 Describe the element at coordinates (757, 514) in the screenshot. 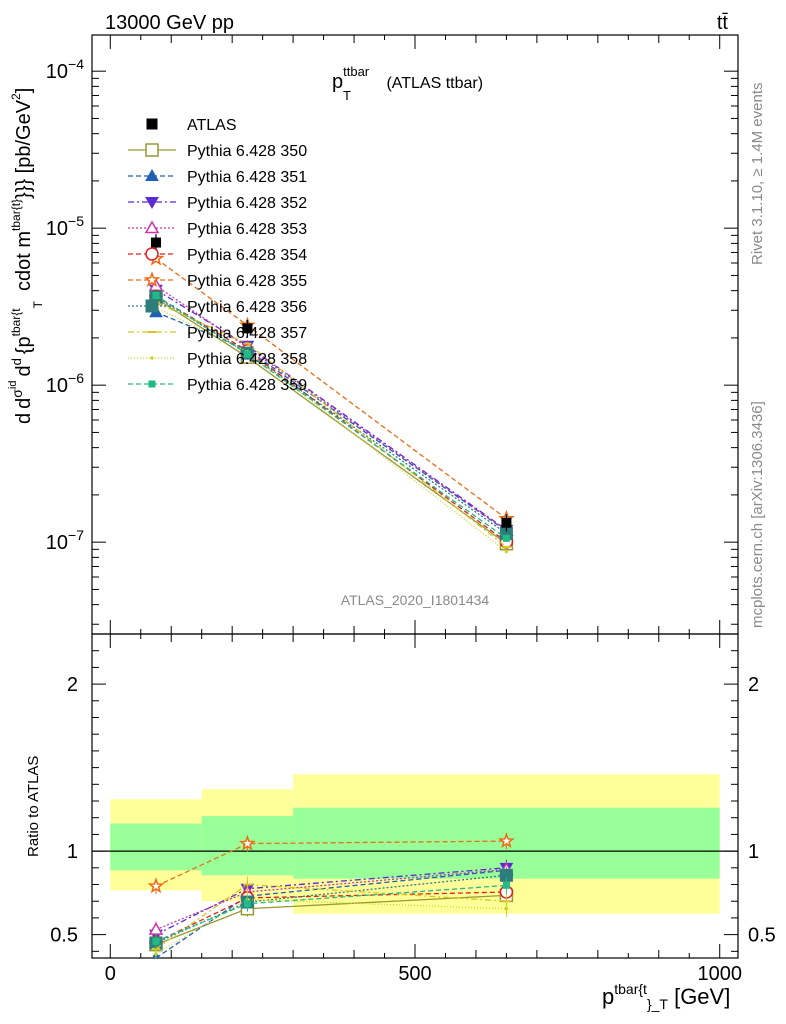

I see `mcplots-label: mcplots.cern.ch [arXiv:1306.3436]` at that location.